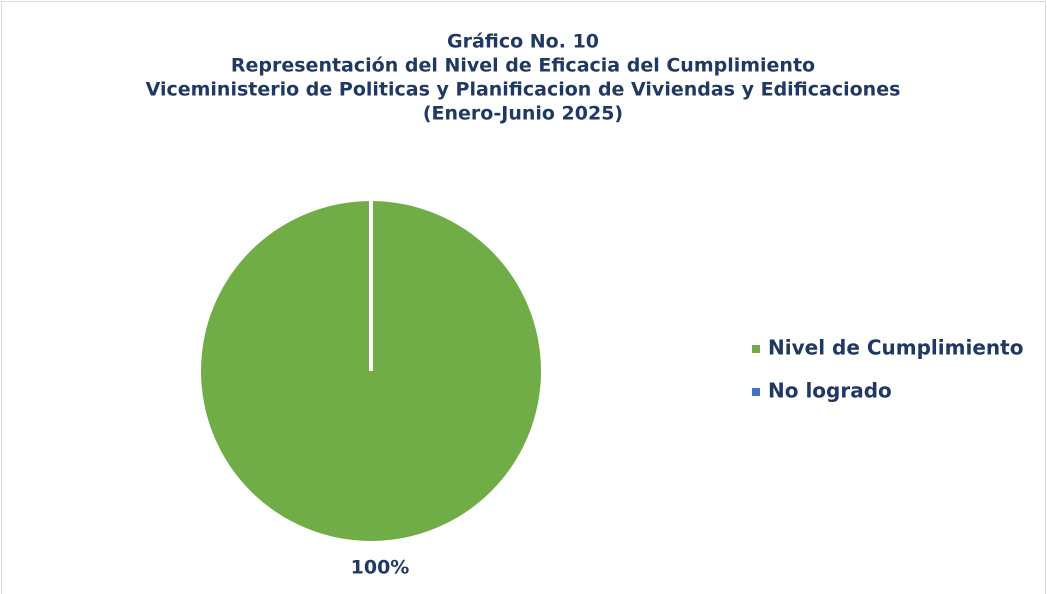 The height and width of the screenshot is (594, 1047). What do you see at coordinates (895, 348) in the screenshot?
I see `legend-label: Nivel de Cumplimiento` at bounding box center [895, 348].